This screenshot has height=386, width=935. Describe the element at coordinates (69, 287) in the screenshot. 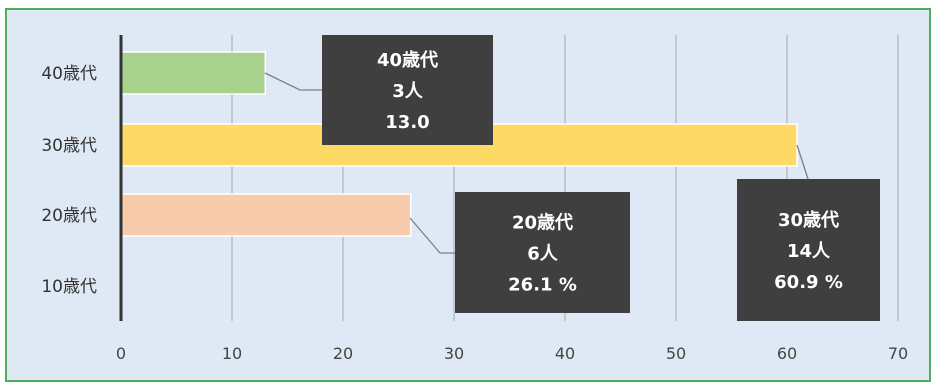

I see `category-label: 10歳代` at that location.